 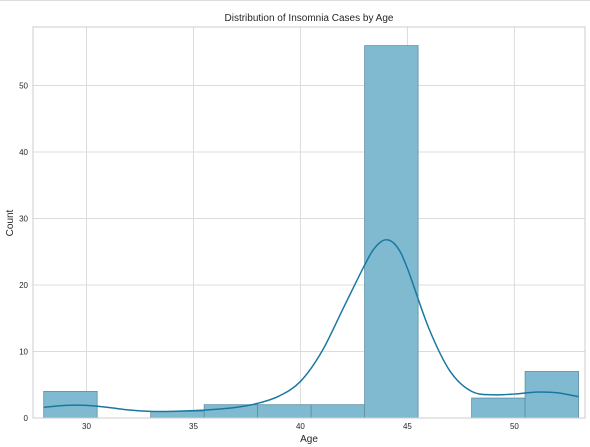 I want to click on y-tick-label-4: 40, so click(x=23, y=152).